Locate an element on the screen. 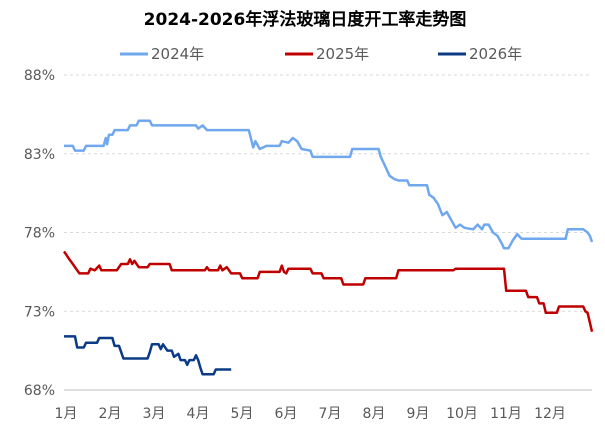  legend-label: 2026年 is located at coordinates (495, 54).